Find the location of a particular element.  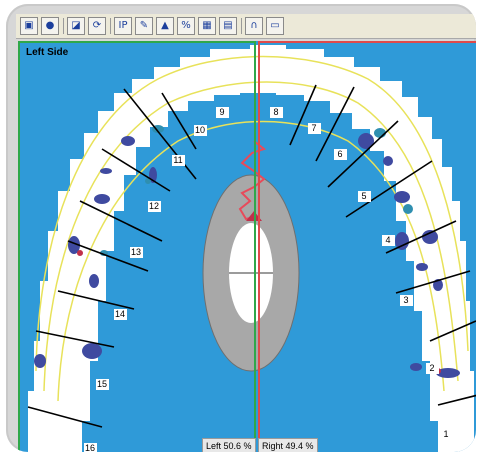

tooth-number: 5 is located at coordinates (363, 196).